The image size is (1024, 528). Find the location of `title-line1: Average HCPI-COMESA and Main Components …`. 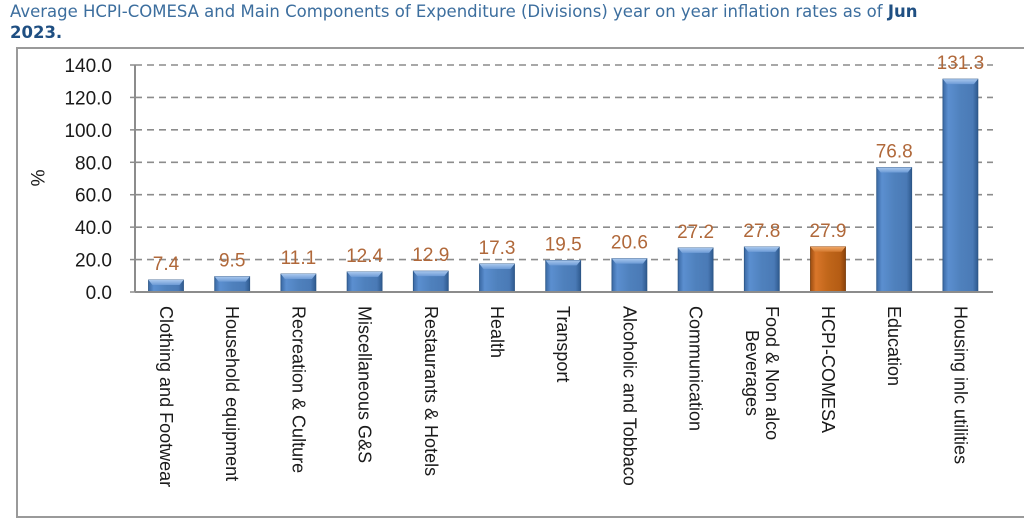

title-line1: Average HCPI-COMESA and Main Components … is located at coordinates (449, 11).